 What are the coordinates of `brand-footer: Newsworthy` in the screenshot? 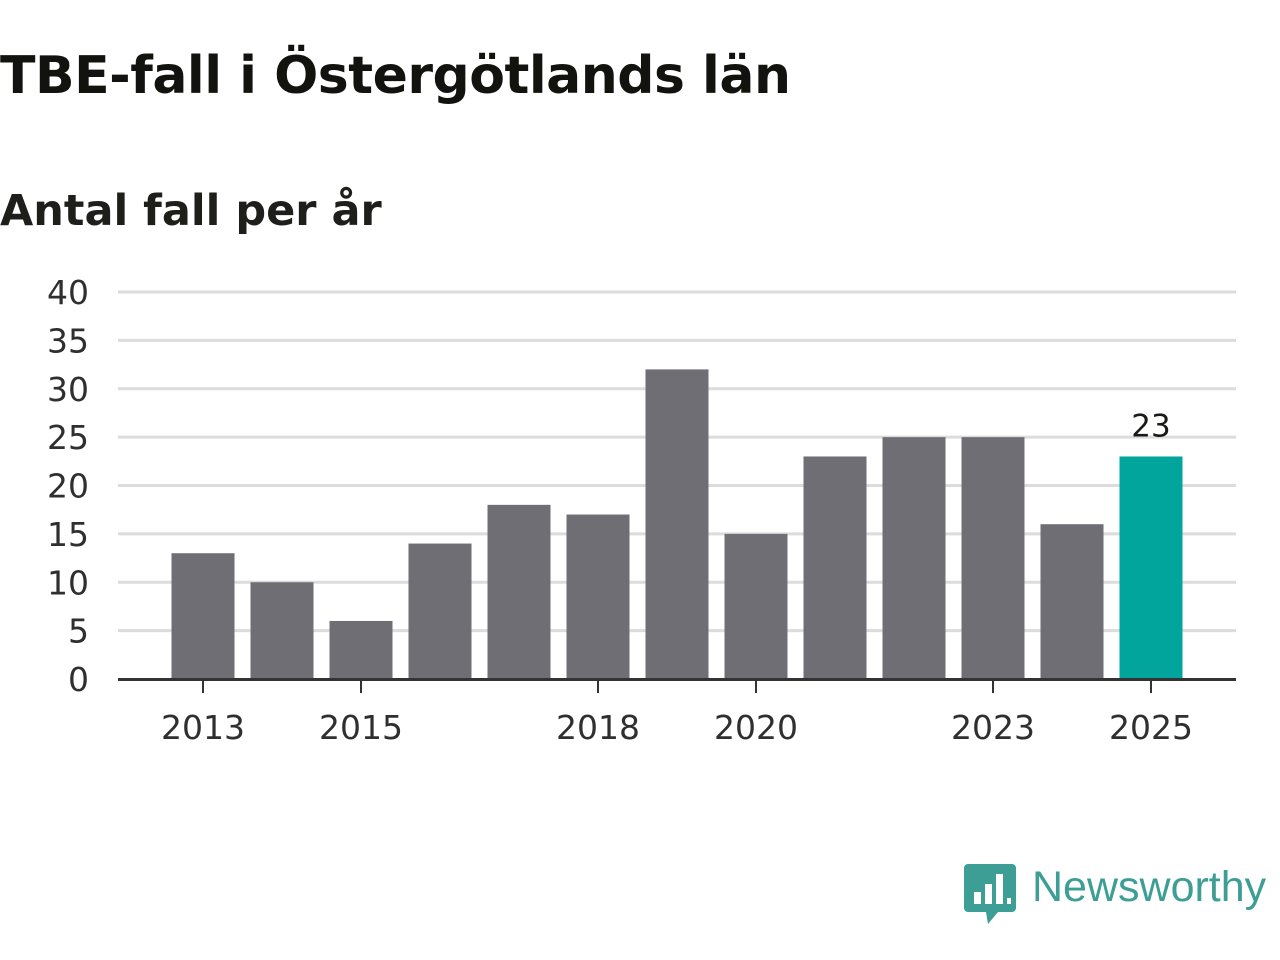 It's located at (1115, 894).